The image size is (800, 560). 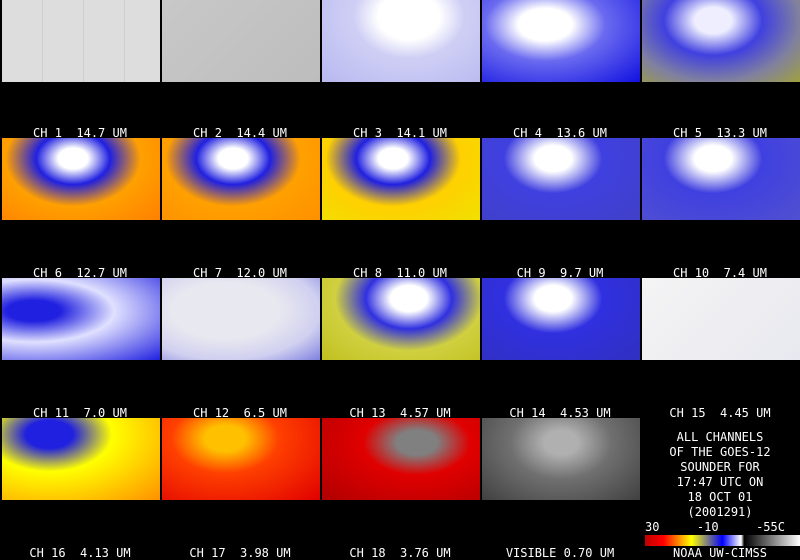 What do you see at coordinates (400, 273) in the screenshot?
I see `channel-label: CH 8 11.0 UM` at bounding box center [400, 273].